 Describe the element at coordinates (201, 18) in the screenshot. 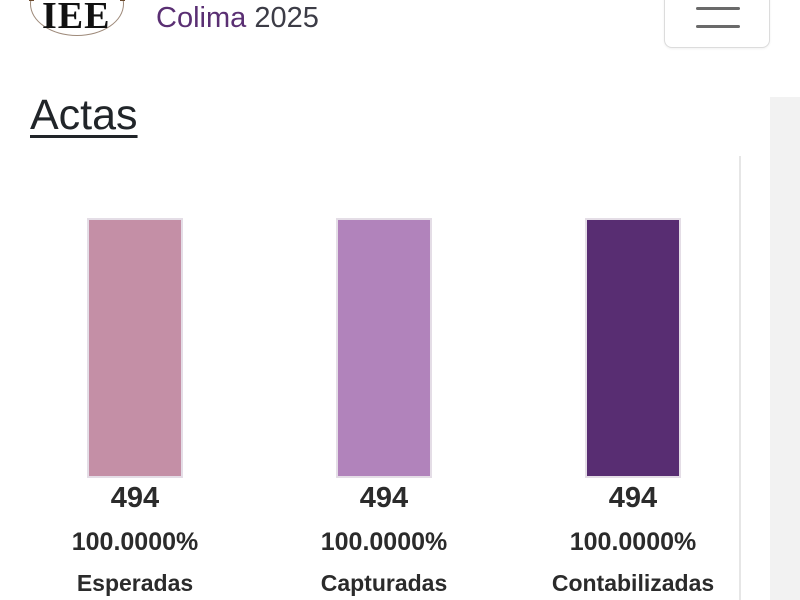

I see `brand-name: Colima` at that location.